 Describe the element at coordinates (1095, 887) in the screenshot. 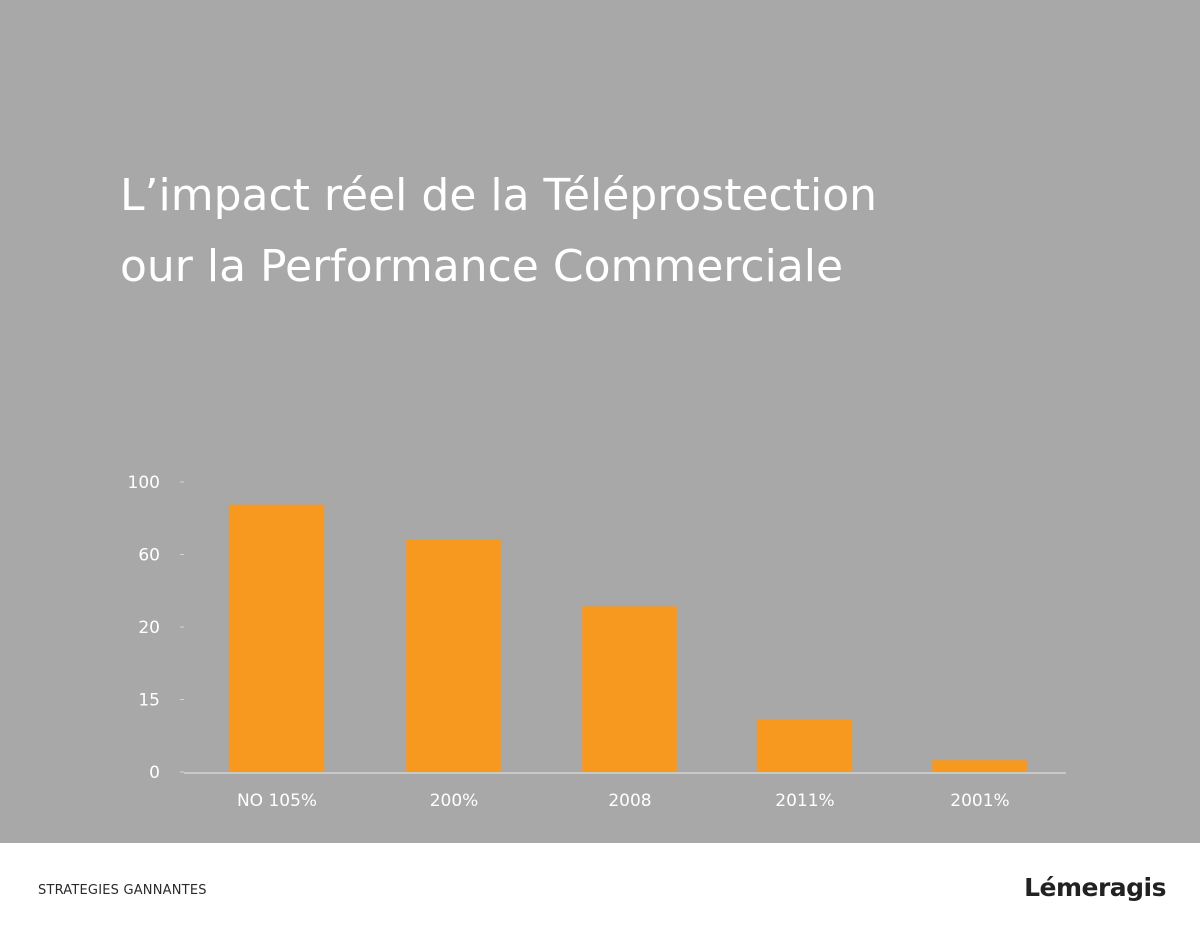

I see `brand-logo: Lémeragis` at that location.